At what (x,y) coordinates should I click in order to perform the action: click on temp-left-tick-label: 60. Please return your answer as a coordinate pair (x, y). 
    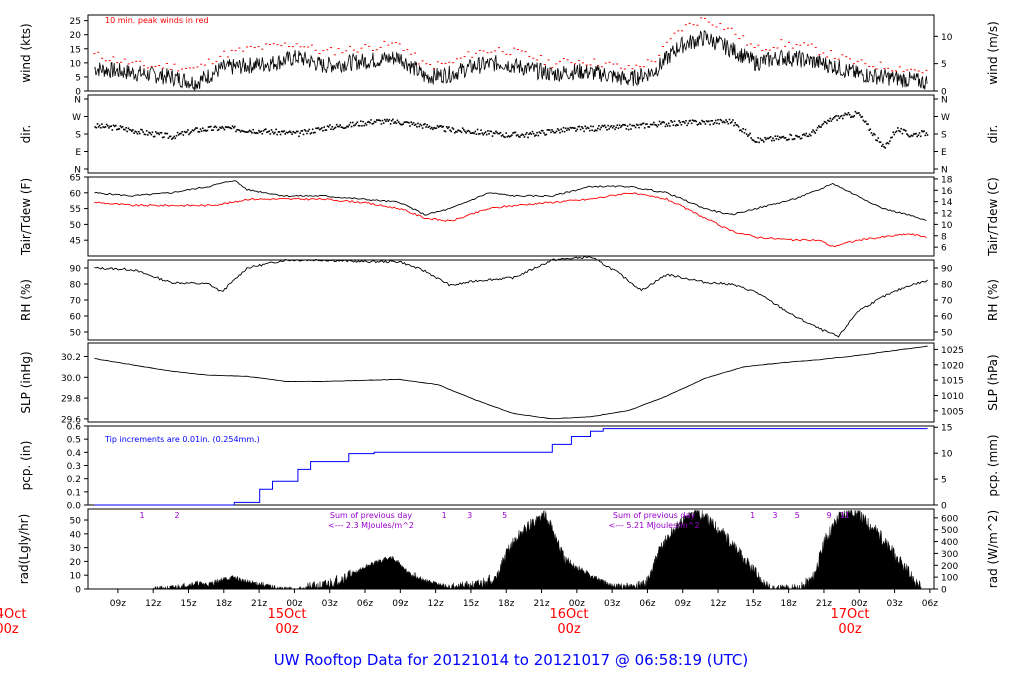
    Looking at the image, I should click on (76, 194).